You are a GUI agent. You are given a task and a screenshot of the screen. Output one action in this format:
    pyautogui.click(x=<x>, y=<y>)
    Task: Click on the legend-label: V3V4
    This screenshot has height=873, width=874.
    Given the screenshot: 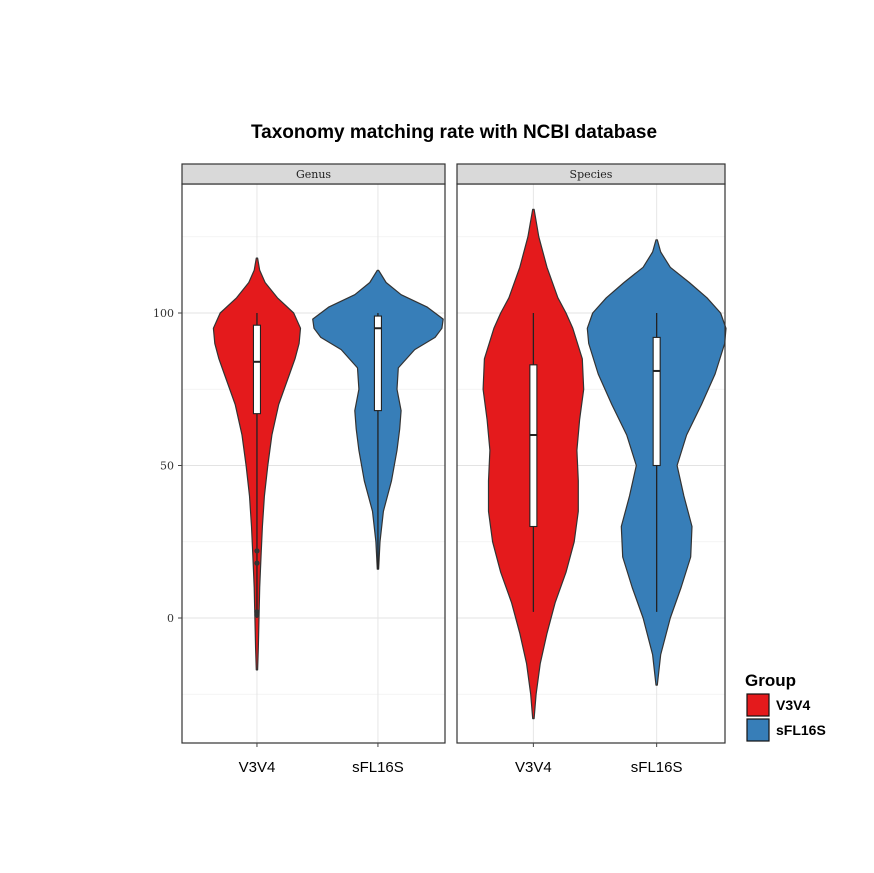 What is the action you would take?
    pyautogui.click(x=793, y=705)
    